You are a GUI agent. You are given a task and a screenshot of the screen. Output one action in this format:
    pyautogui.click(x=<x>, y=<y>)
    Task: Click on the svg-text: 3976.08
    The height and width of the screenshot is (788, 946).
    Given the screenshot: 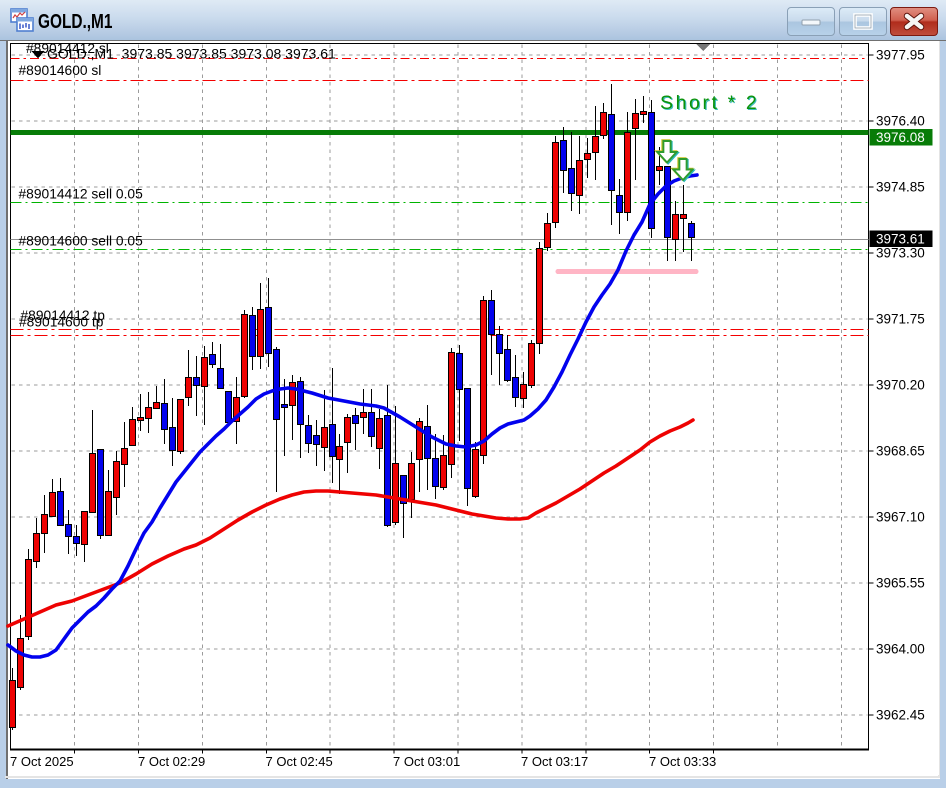 What is the action you would take?
    pyautogui.click(x=900, y=137)
    